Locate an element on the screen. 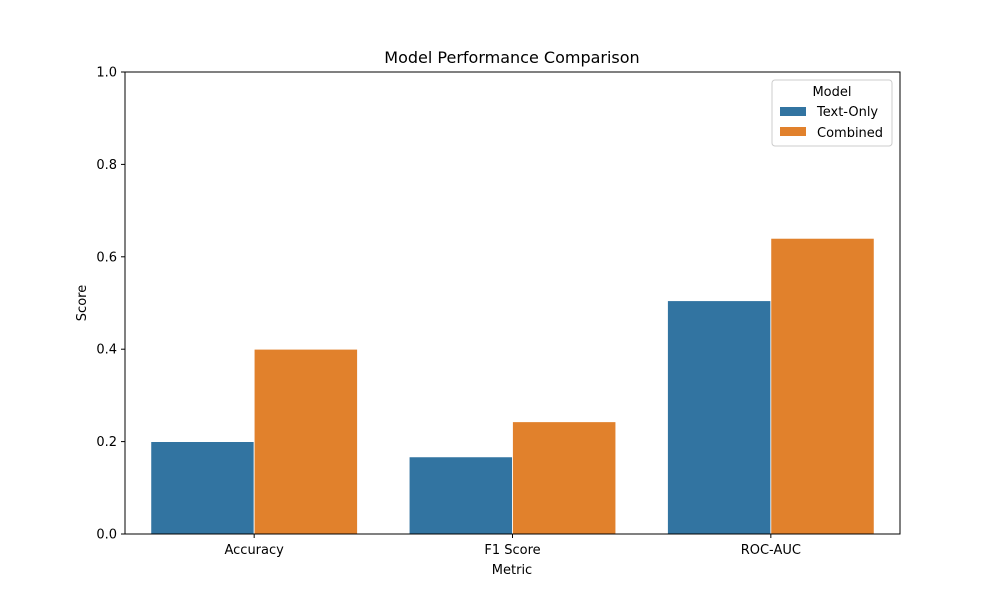  bar-combined-roc-auc is located at coordinates (822, 386).